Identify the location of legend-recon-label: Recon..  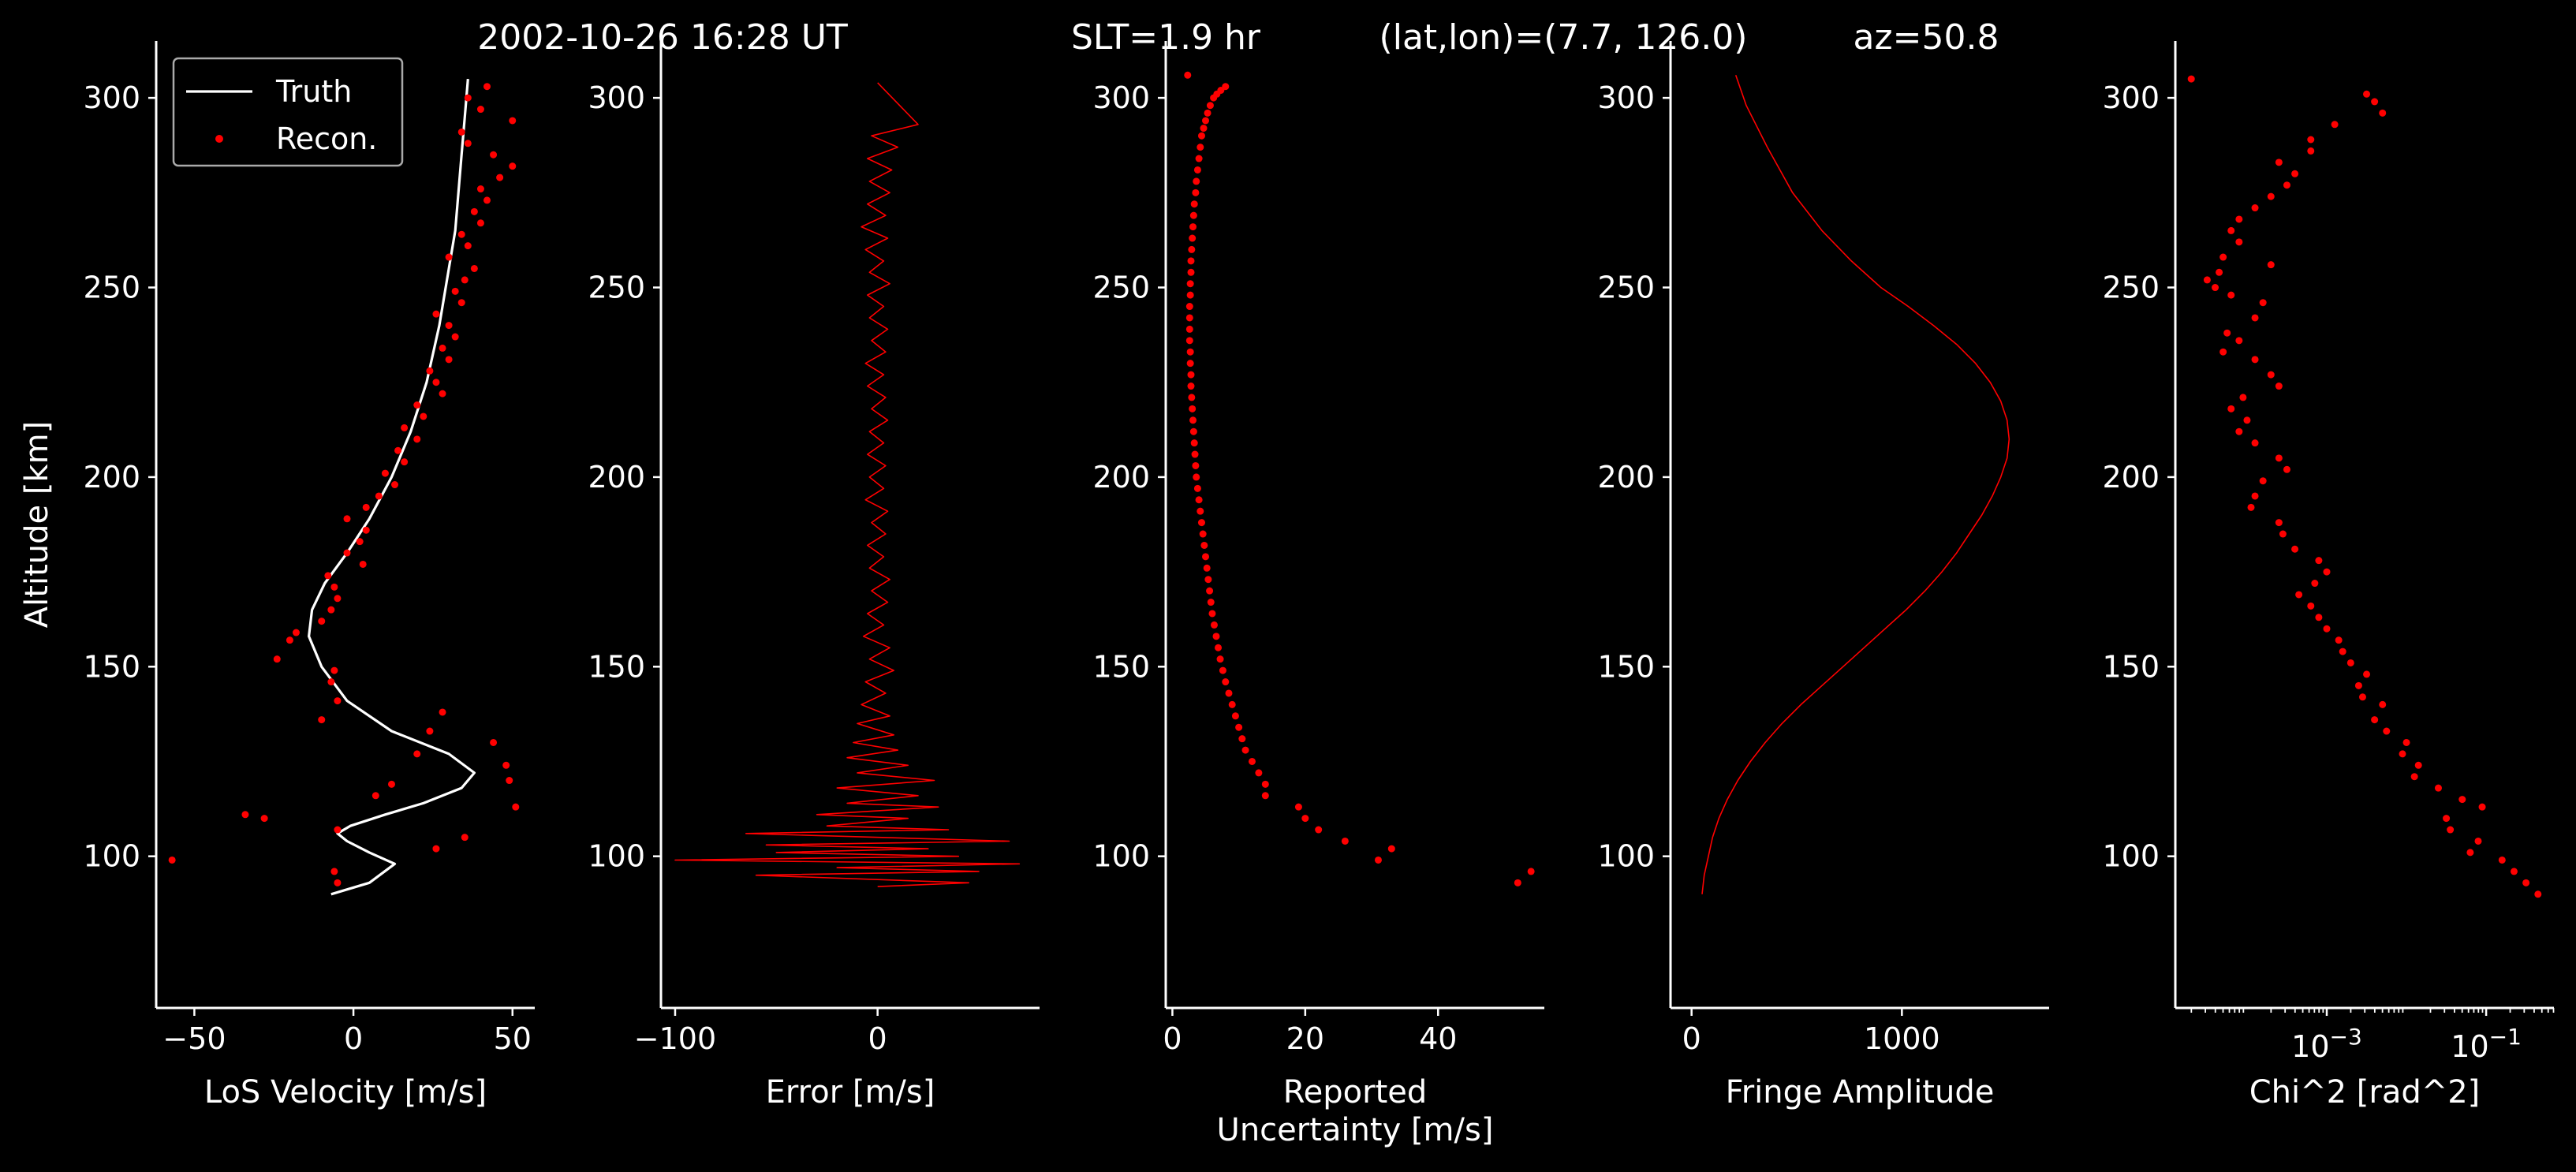
(326, 138).